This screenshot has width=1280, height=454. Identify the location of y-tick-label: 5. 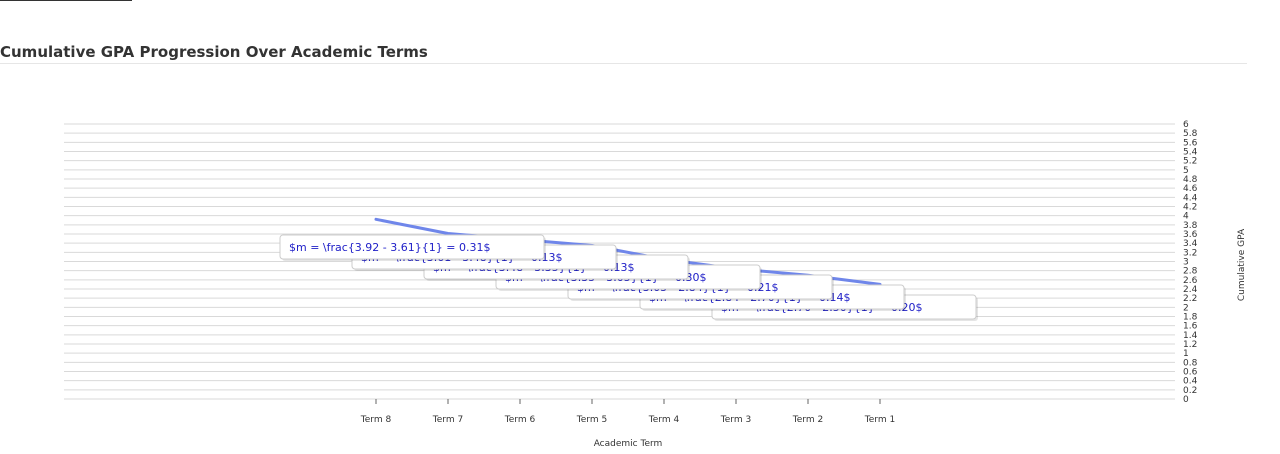
(1186, 171).